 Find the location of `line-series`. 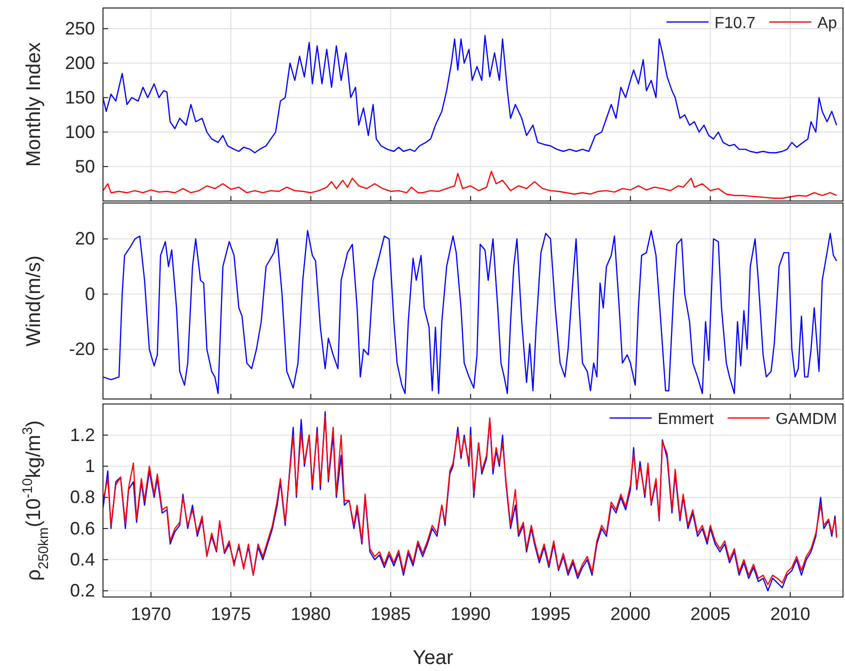

line-series is located at coordinates (470, 184).